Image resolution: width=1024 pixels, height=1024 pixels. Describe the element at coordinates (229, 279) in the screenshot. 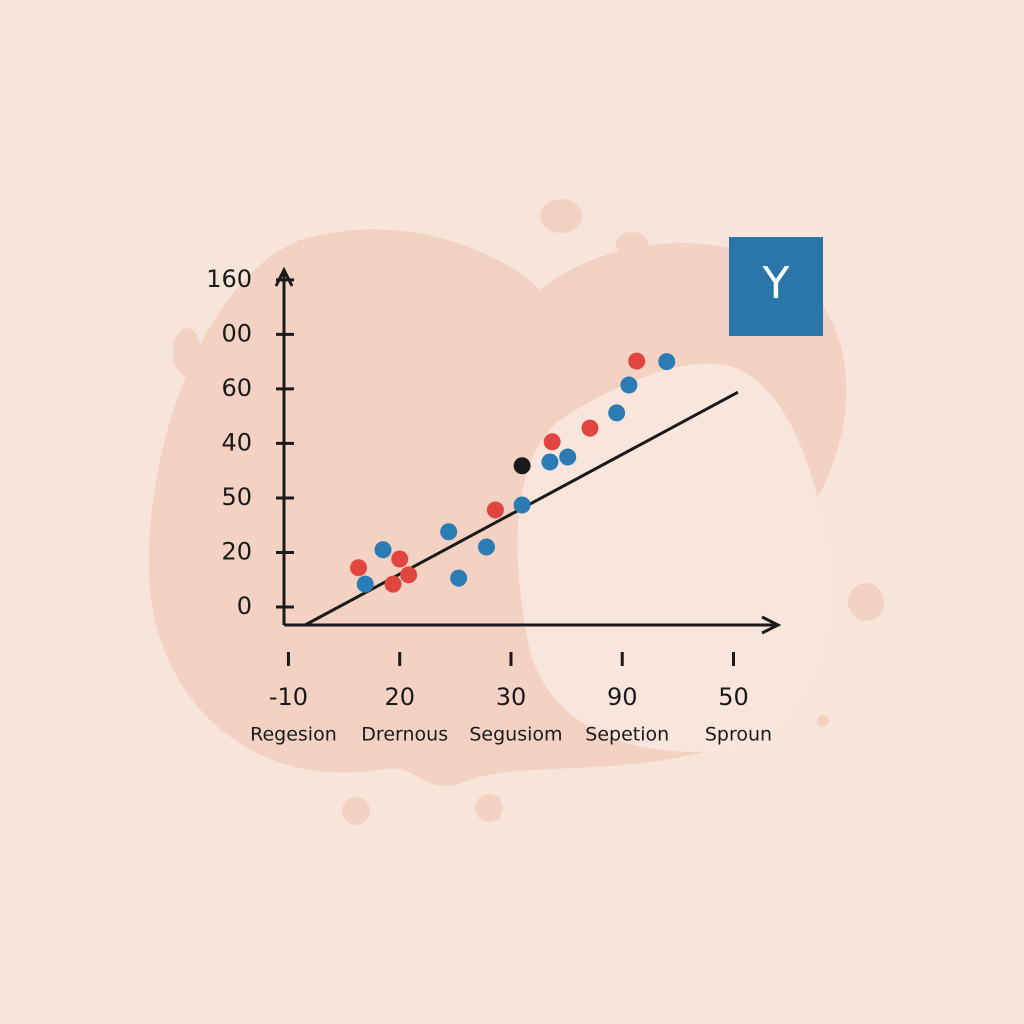

I see `y-tick-label: 160` at that location.